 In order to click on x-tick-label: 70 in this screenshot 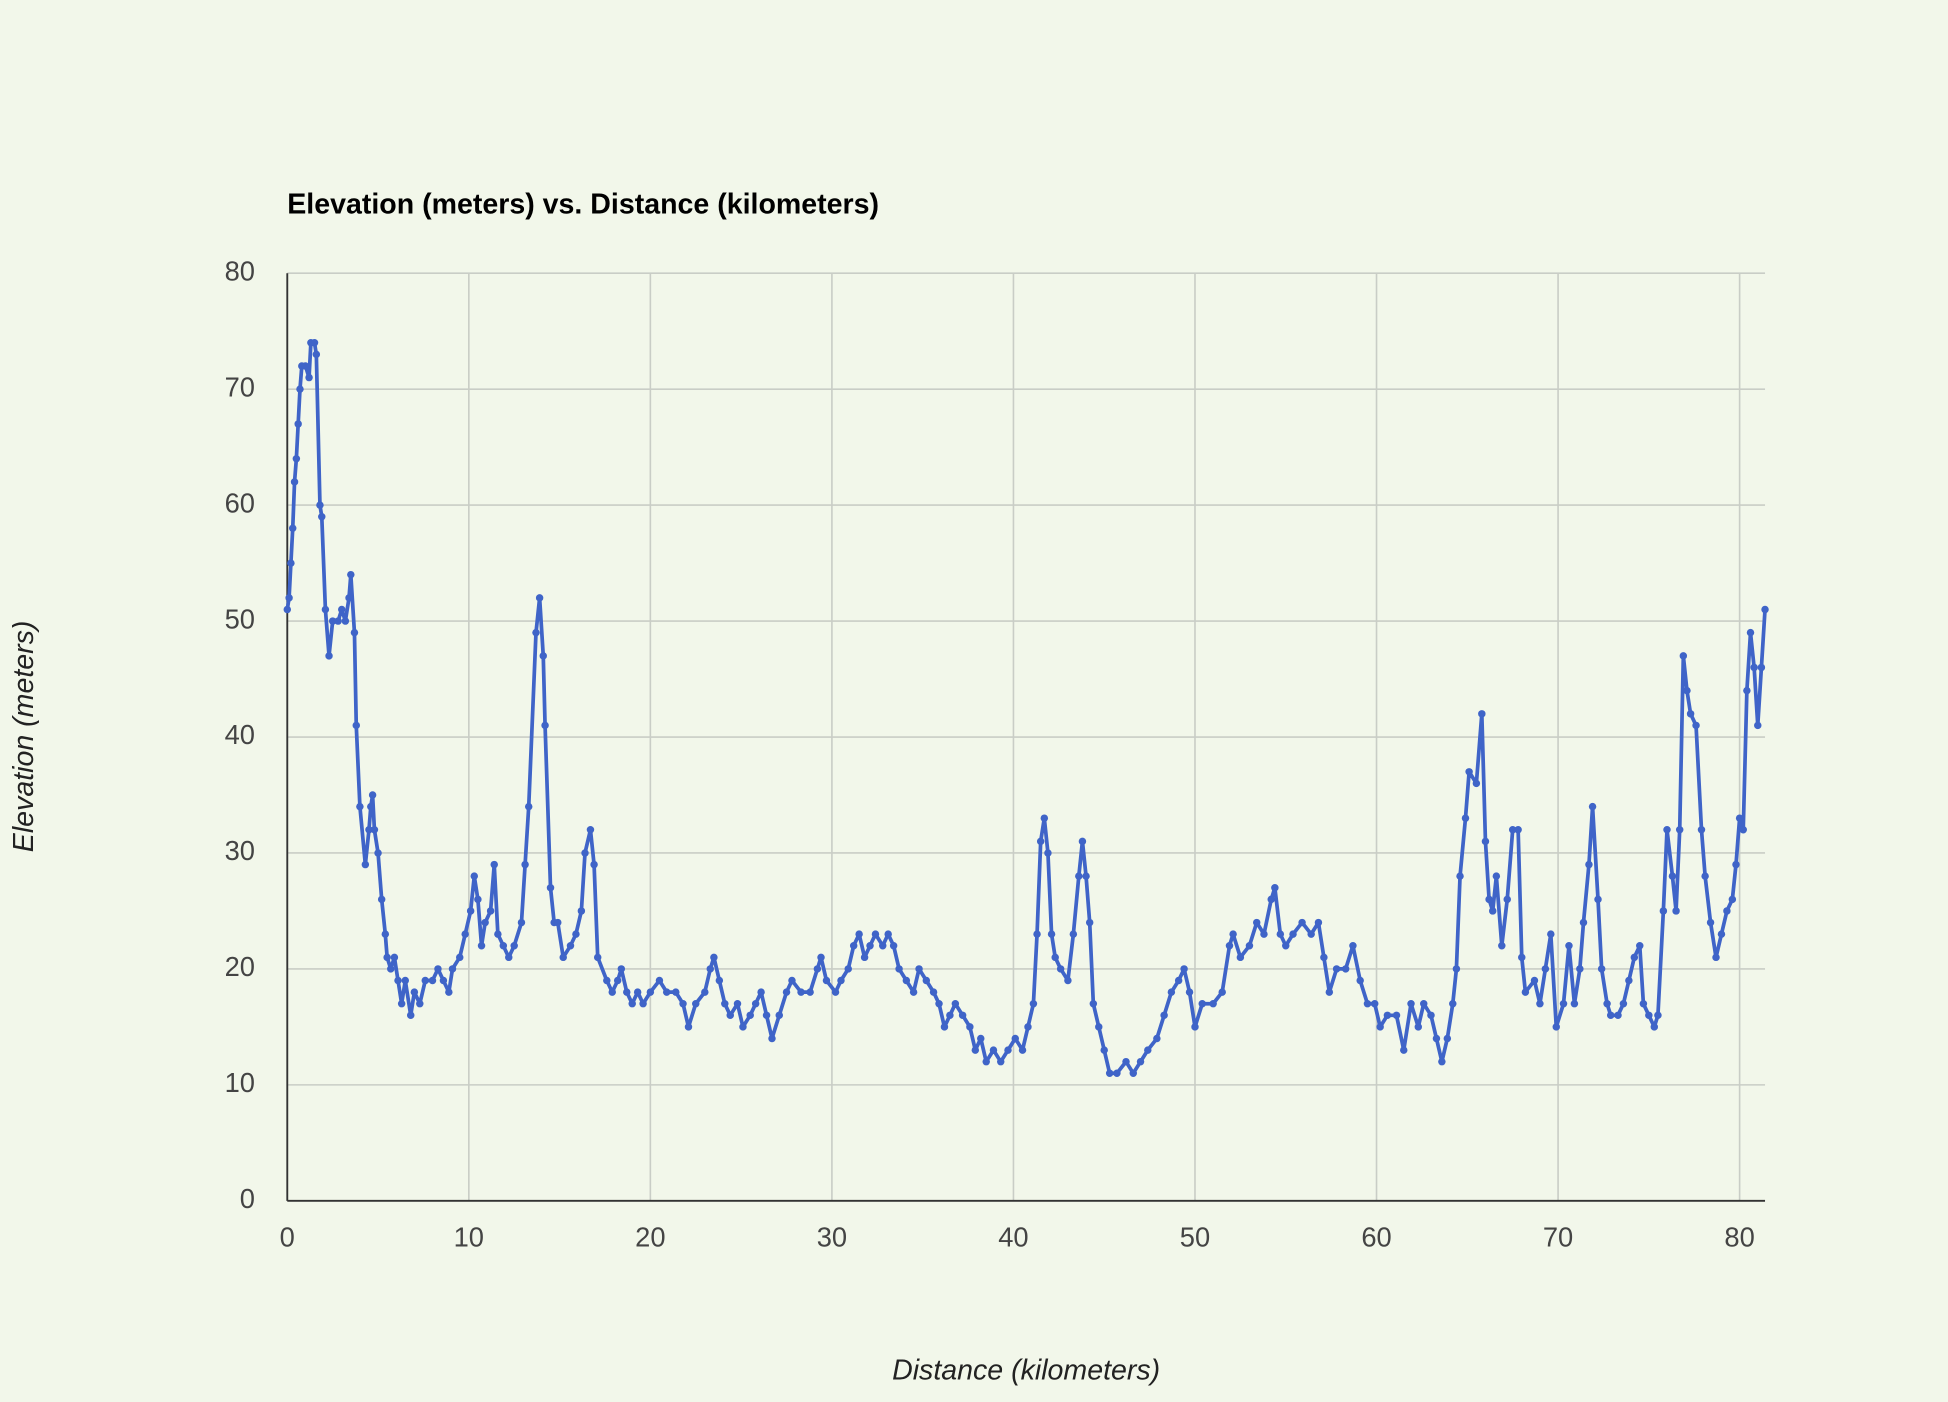, I will do `click(1558, 1237)`.